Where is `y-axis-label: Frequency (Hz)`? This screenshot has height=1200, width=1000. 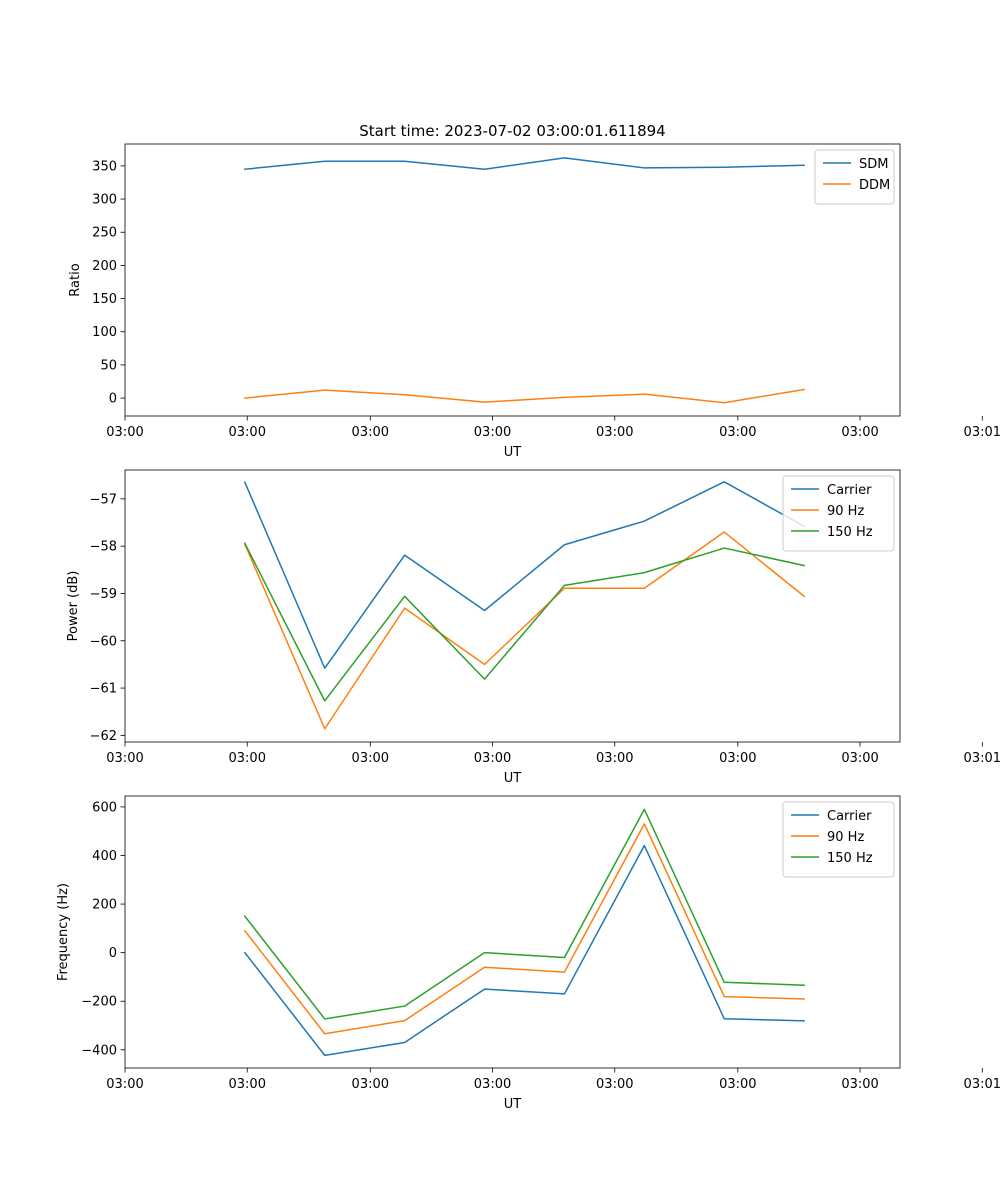
y-axis-label: Frequency (Hz) is located at coordinates (63, 932).